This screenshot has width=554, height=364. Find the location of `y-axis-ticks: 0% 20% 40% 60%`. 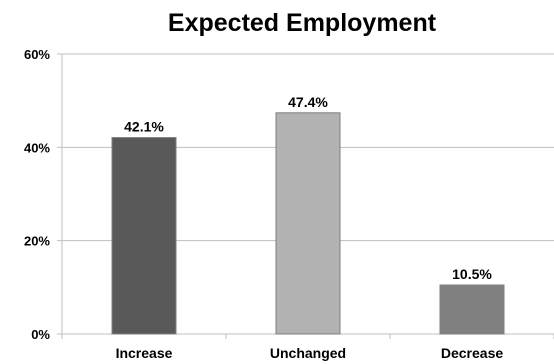

y-axis-ticks: 0% 20% 40% 60% is located at coordinates (37, 194).